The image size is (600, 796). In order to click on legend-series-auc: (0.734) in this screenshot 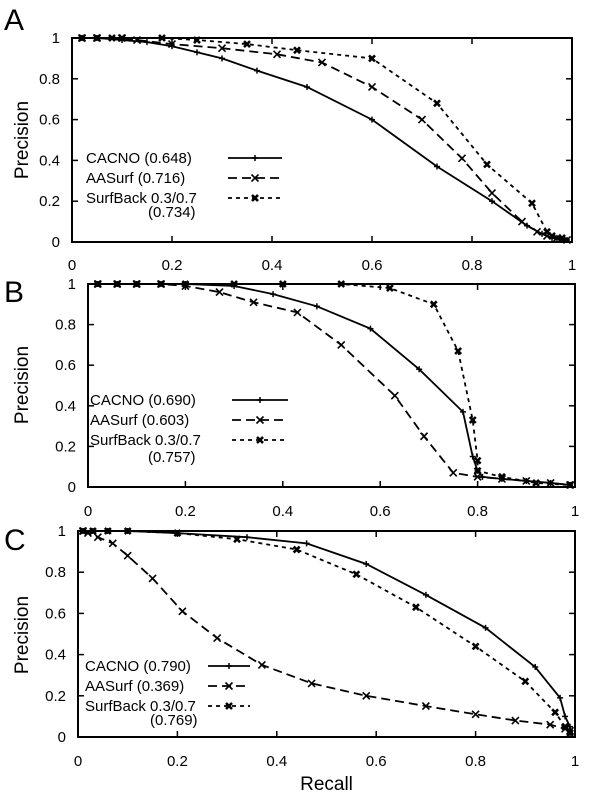, I will do `click(172, 212)`.